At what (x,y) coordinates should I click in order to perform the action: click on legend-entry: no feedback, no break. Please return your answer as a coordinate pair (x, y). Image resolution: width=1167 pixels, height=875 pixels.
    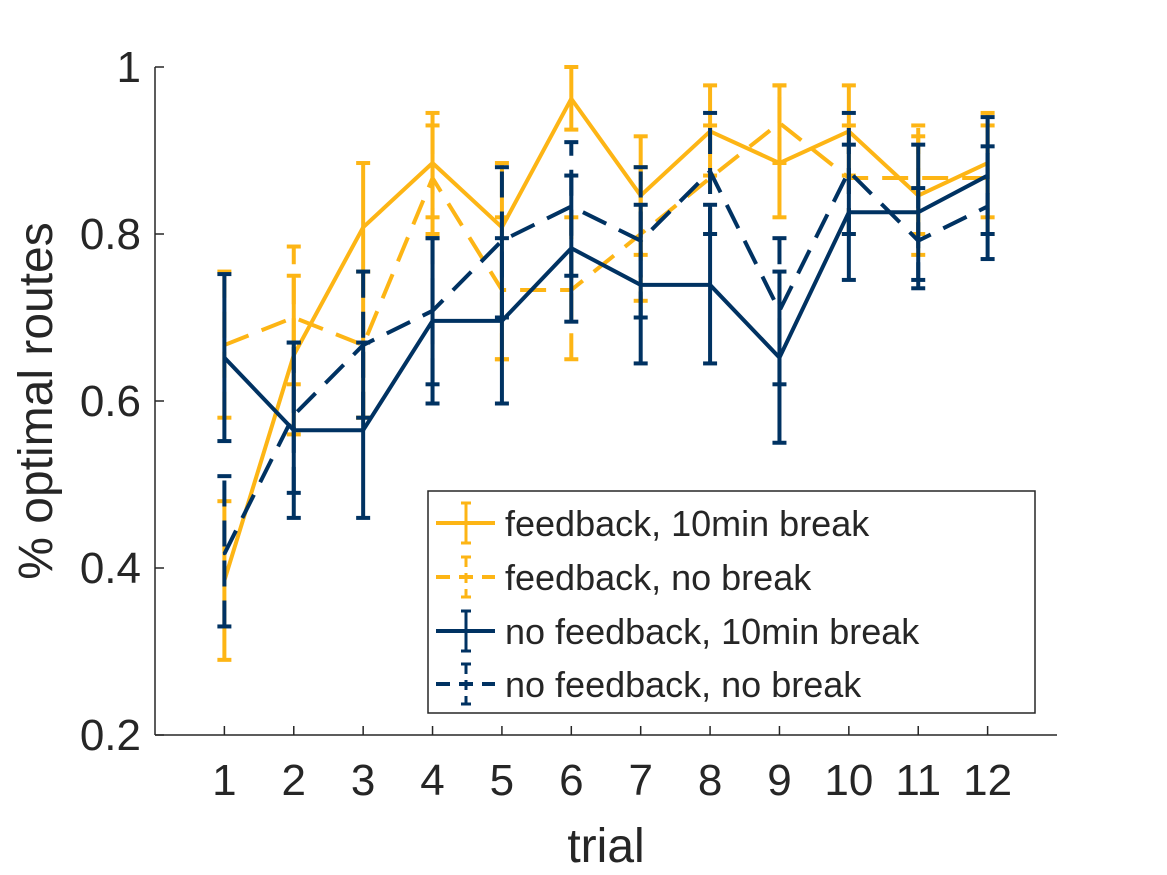
    Looking at the image, I should click on (649, 684).